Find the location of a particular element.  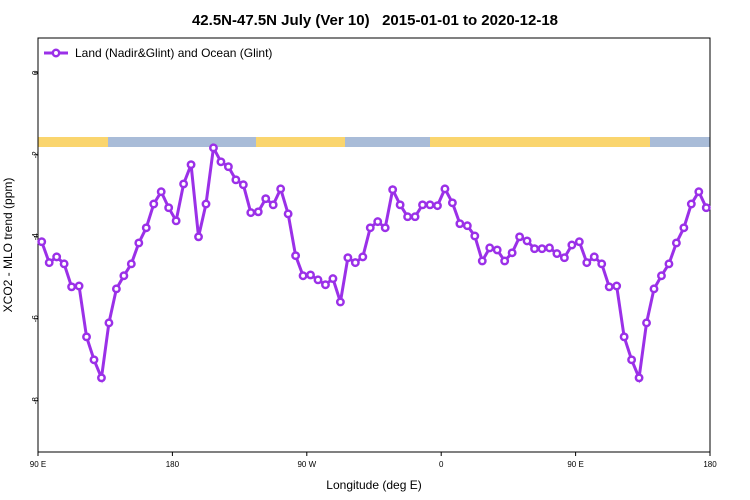

y-tick-label: -8 is located at coordinates (35, 401).